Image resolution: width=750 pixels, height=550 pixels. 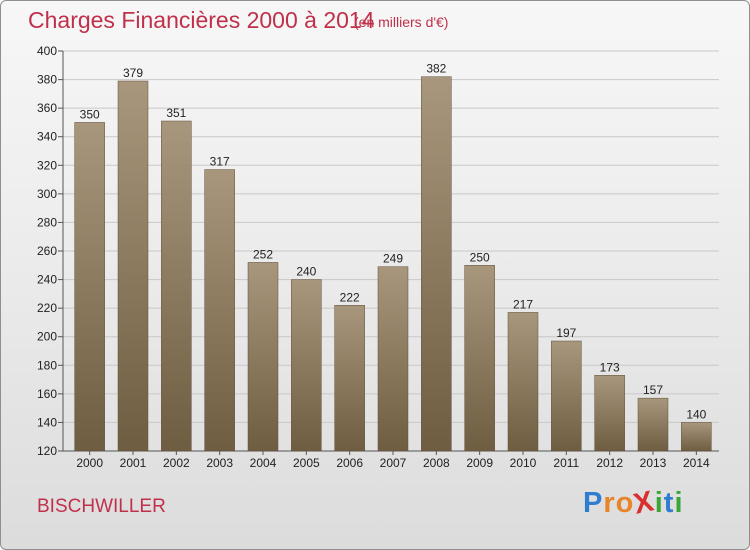 I want to click on x-tick-label: 2000, so click(x=89, y=463).